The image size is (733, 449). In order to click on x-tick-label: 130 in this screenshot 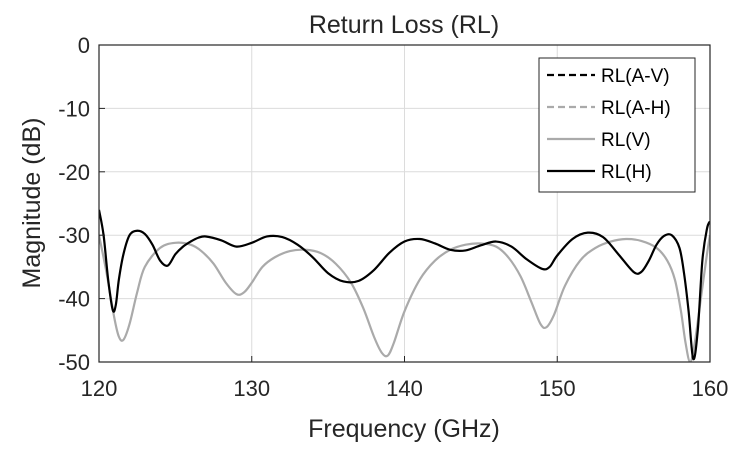, I will do `click(251, 388)`.